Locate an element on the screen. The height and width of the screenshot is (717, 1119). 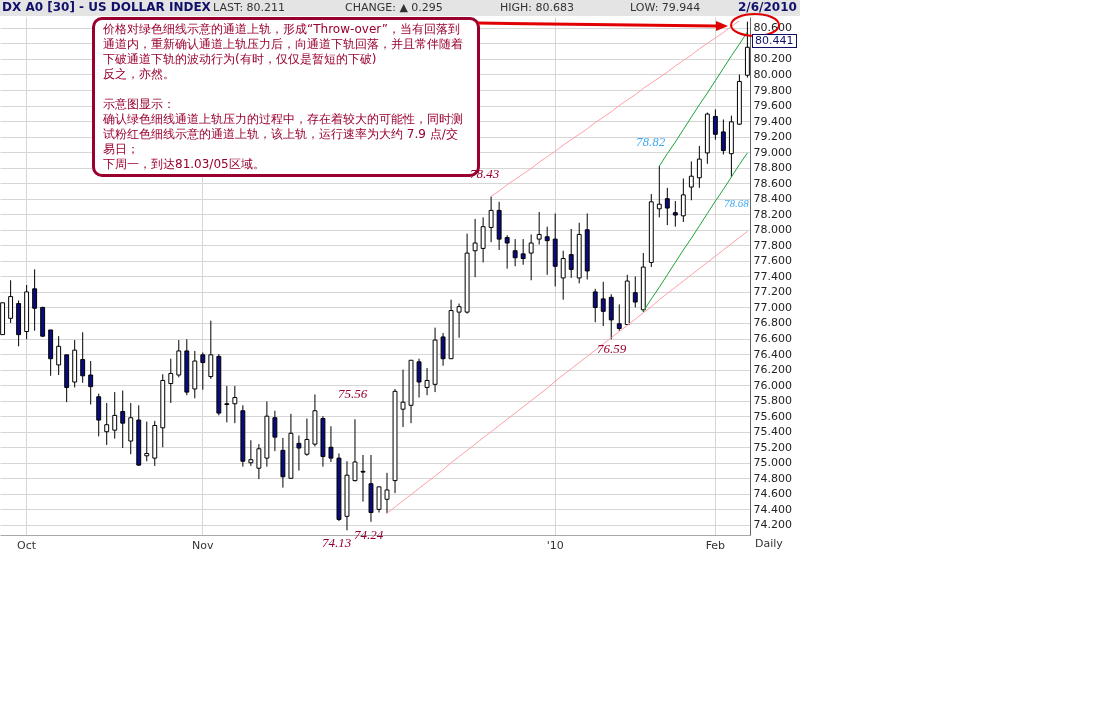
y-tick-label: 79.200 is located at coordinates (772, 137).